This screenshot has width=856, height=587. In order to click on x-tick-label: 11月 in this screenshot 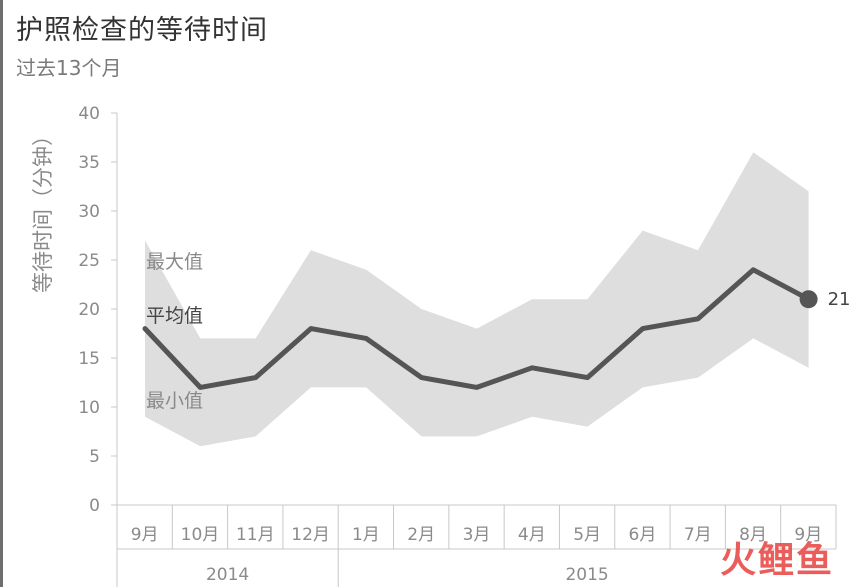, I will do `click(255, 535)`.